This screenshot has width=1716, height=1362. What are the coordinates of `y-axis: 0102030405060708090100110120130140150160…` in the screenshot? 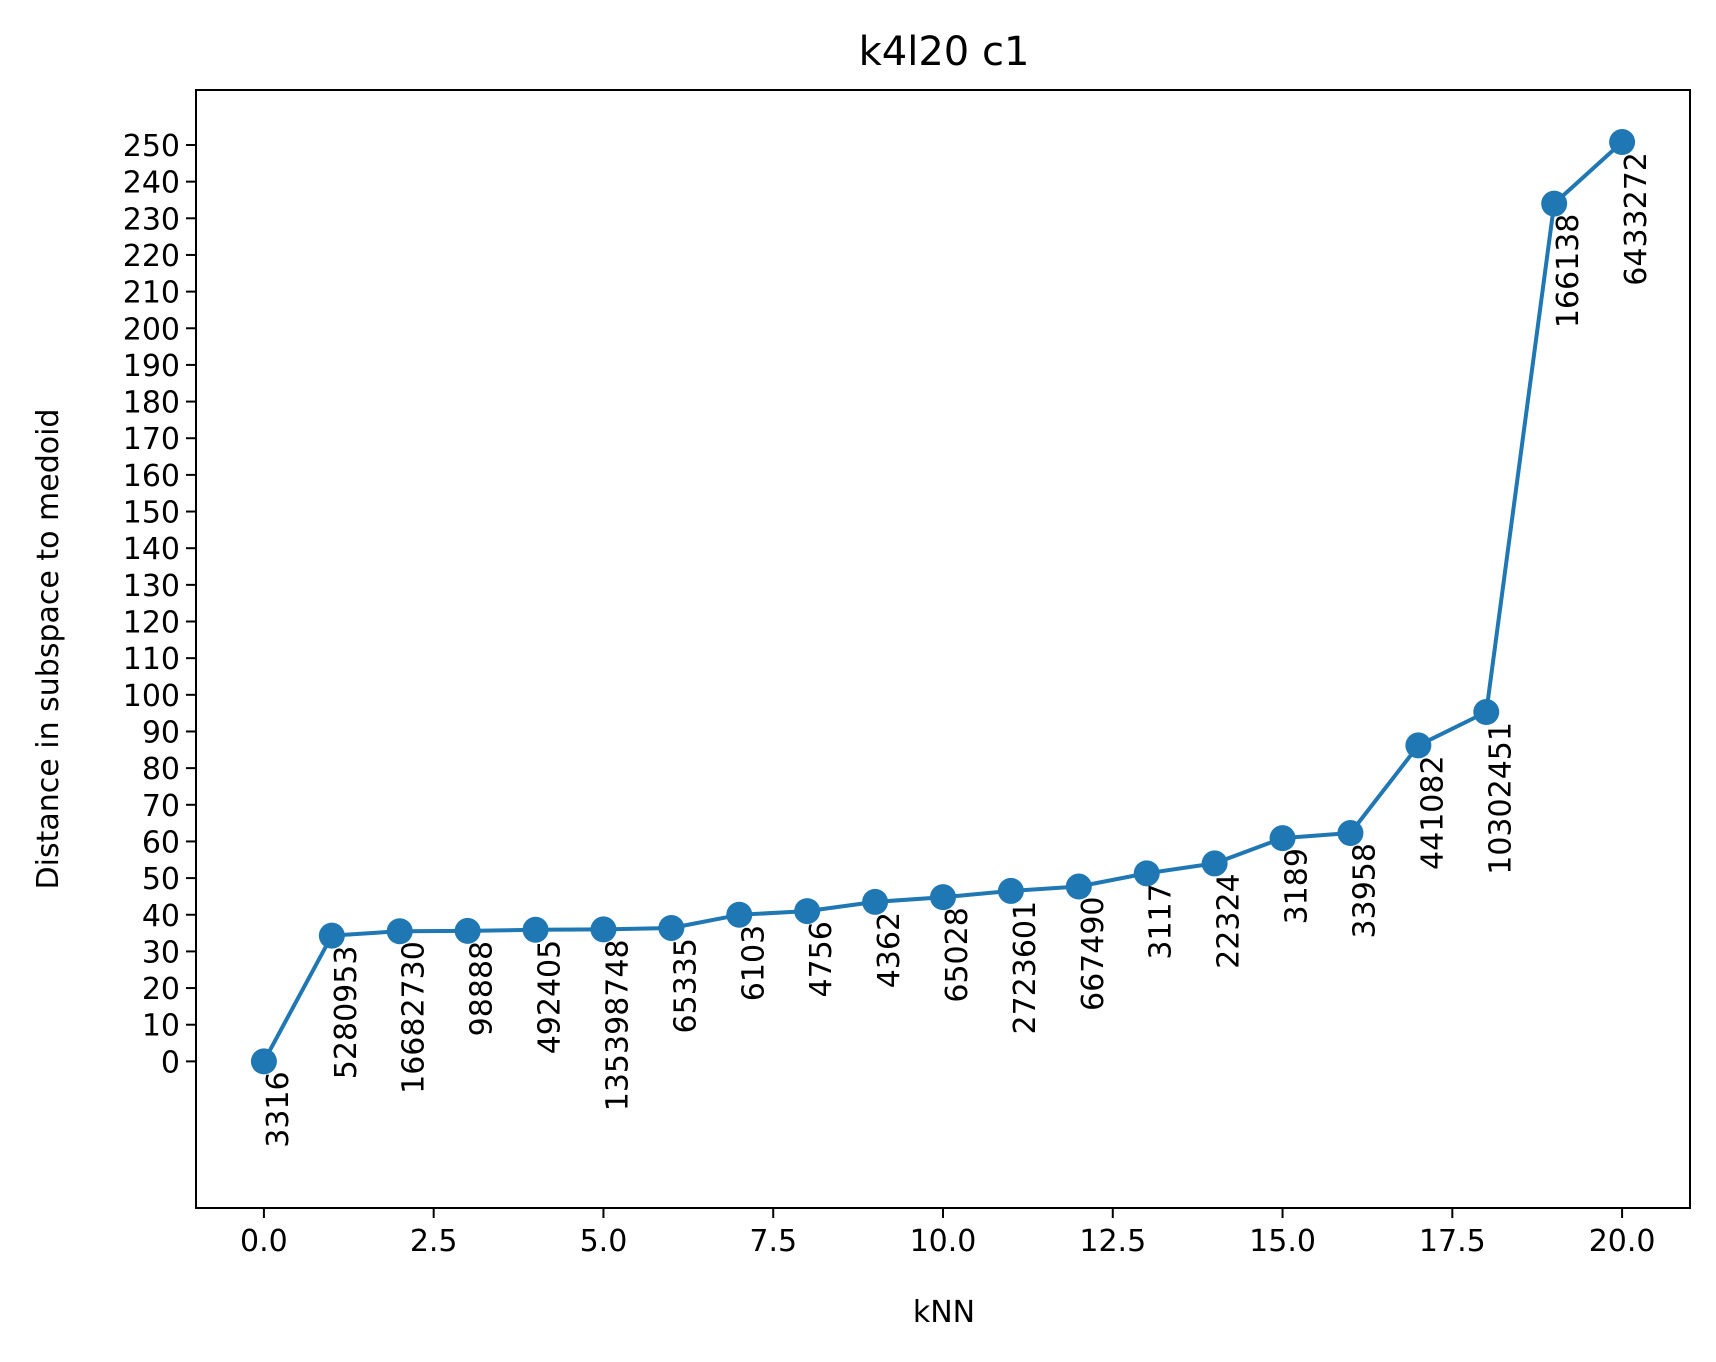 It's located at (159, 604).